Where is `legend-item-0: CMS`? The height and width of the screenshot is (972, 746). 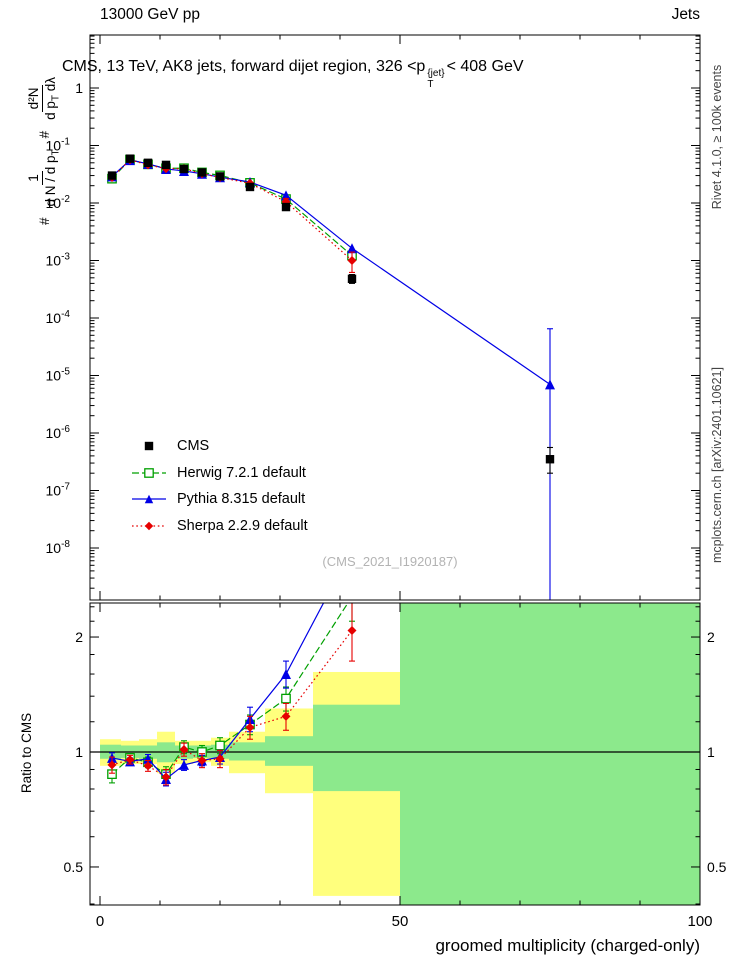 legend-item-0: CMS is located at coordinates (219, 446).